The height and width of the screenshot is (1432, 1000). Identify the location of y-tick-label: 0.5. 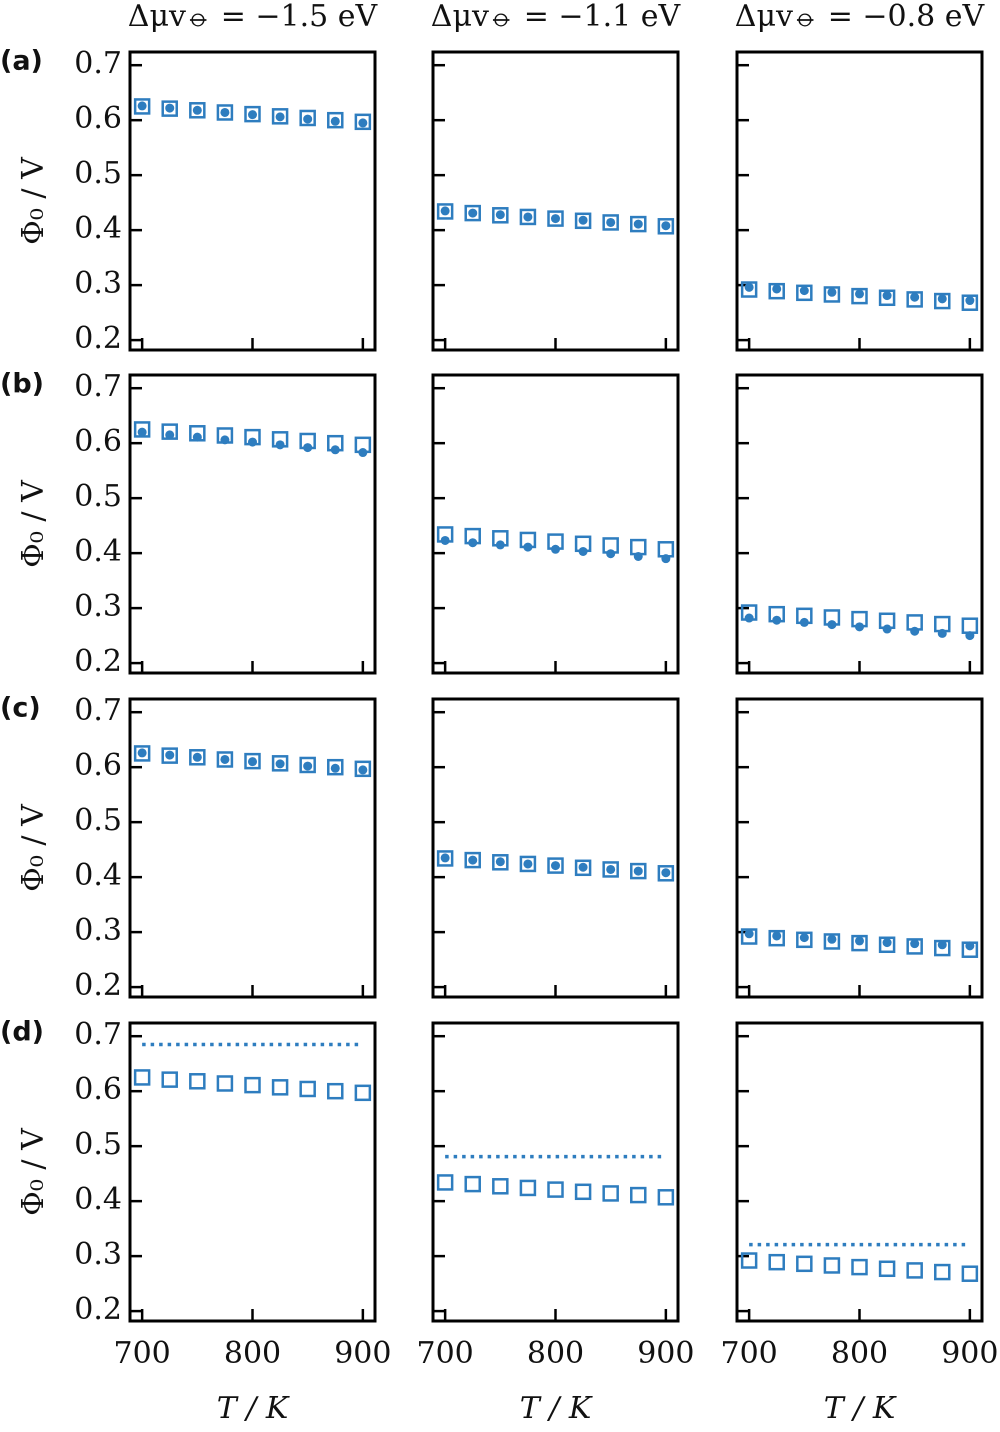
(98, 820).